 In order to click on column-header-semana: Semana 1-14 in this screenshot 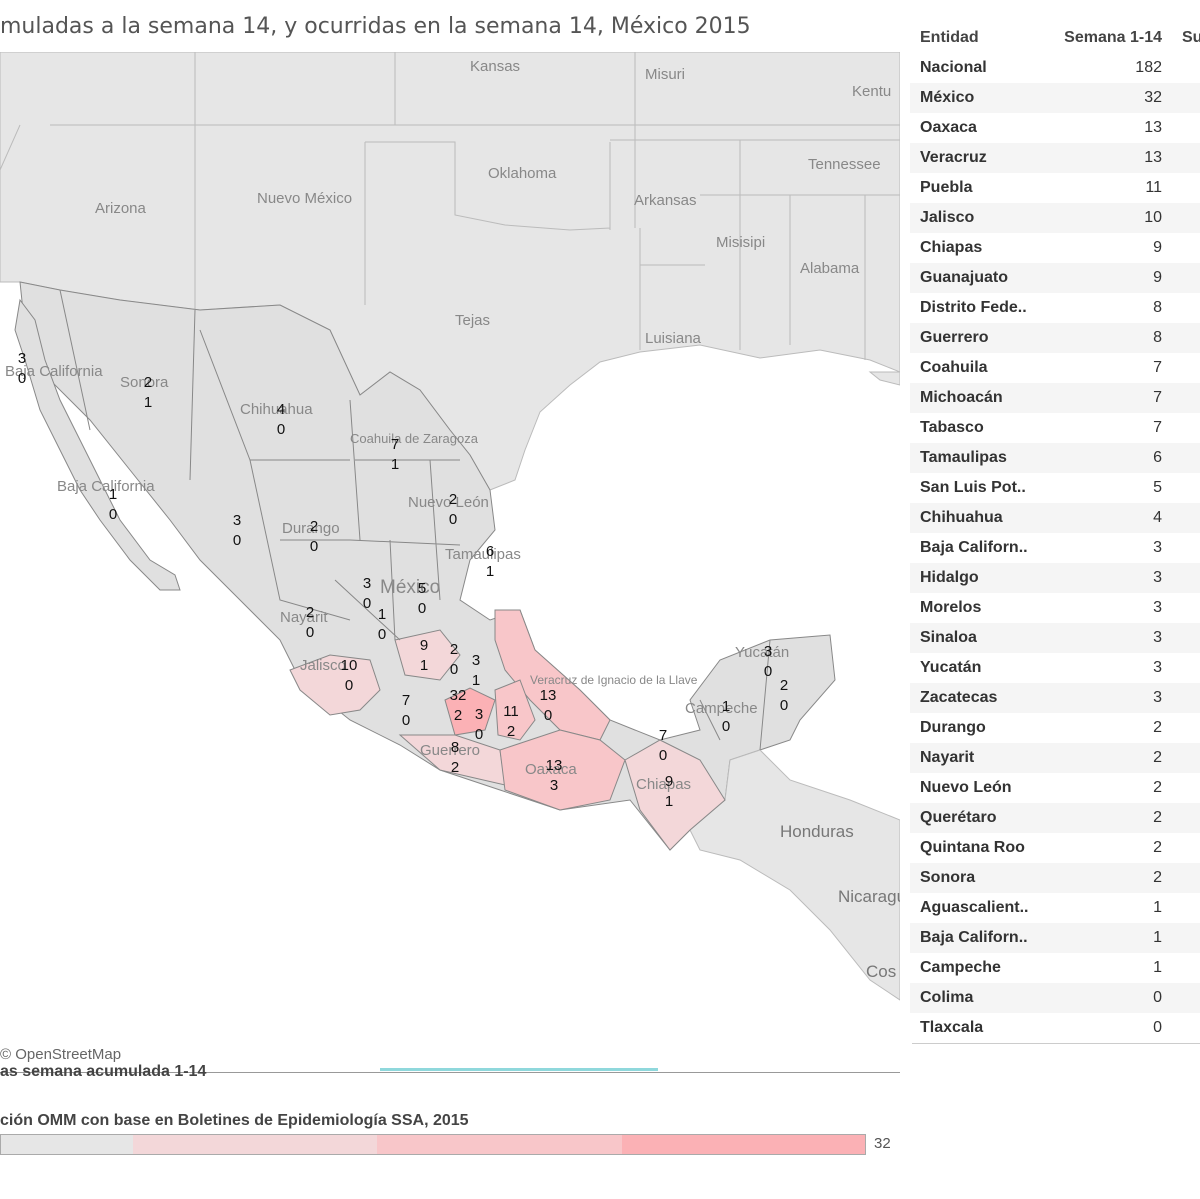, I will do `click(1113, 37)`.